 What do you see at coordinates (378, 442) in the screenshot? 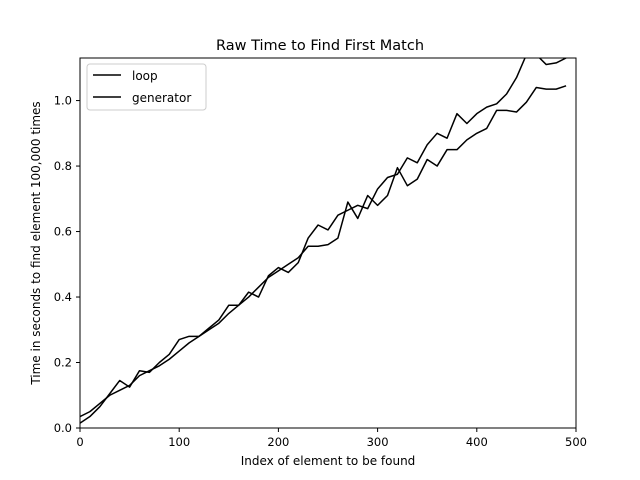
I see `x-tick-label: 300` at bounding box center [378, 442].